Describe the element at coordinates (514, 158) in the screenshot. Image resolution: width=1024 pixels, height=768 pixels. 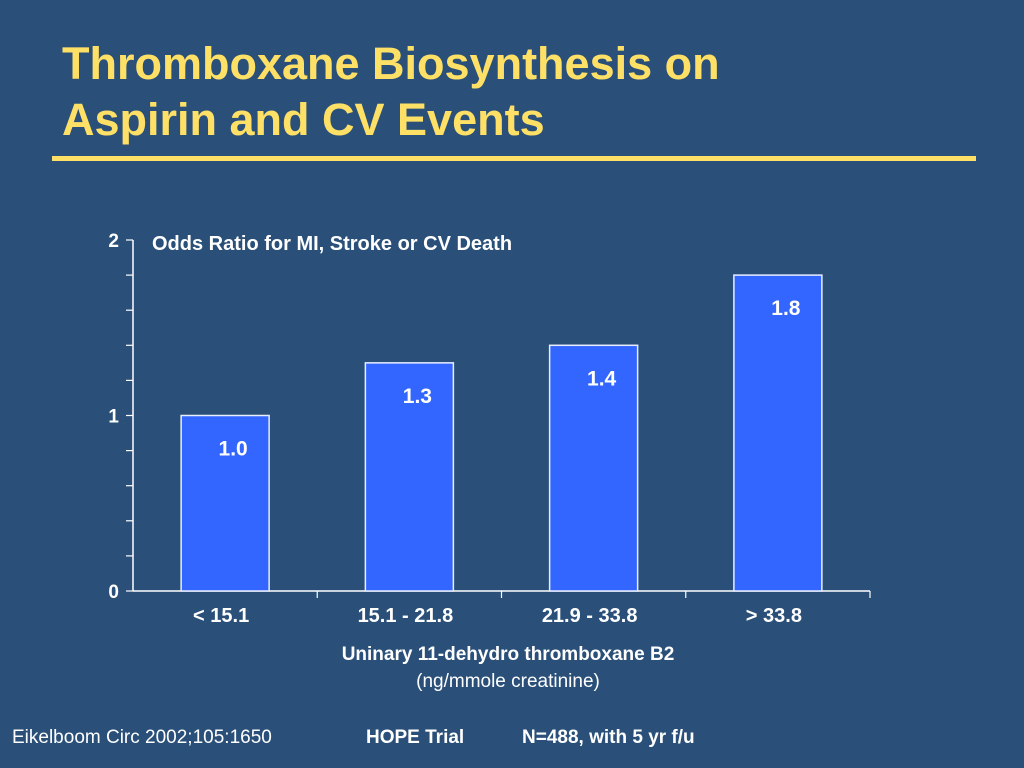
I see `title-underline` at that location.